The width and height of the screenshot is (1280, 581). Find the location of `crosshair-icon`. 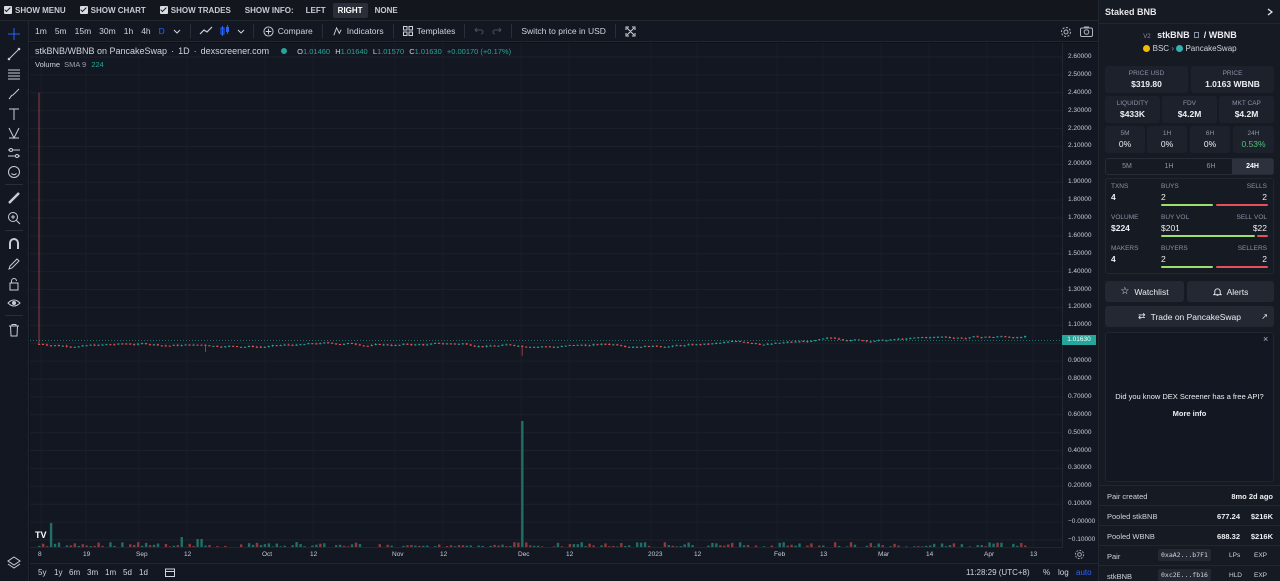

crosshair-icon is located at coordinates (14, 34).